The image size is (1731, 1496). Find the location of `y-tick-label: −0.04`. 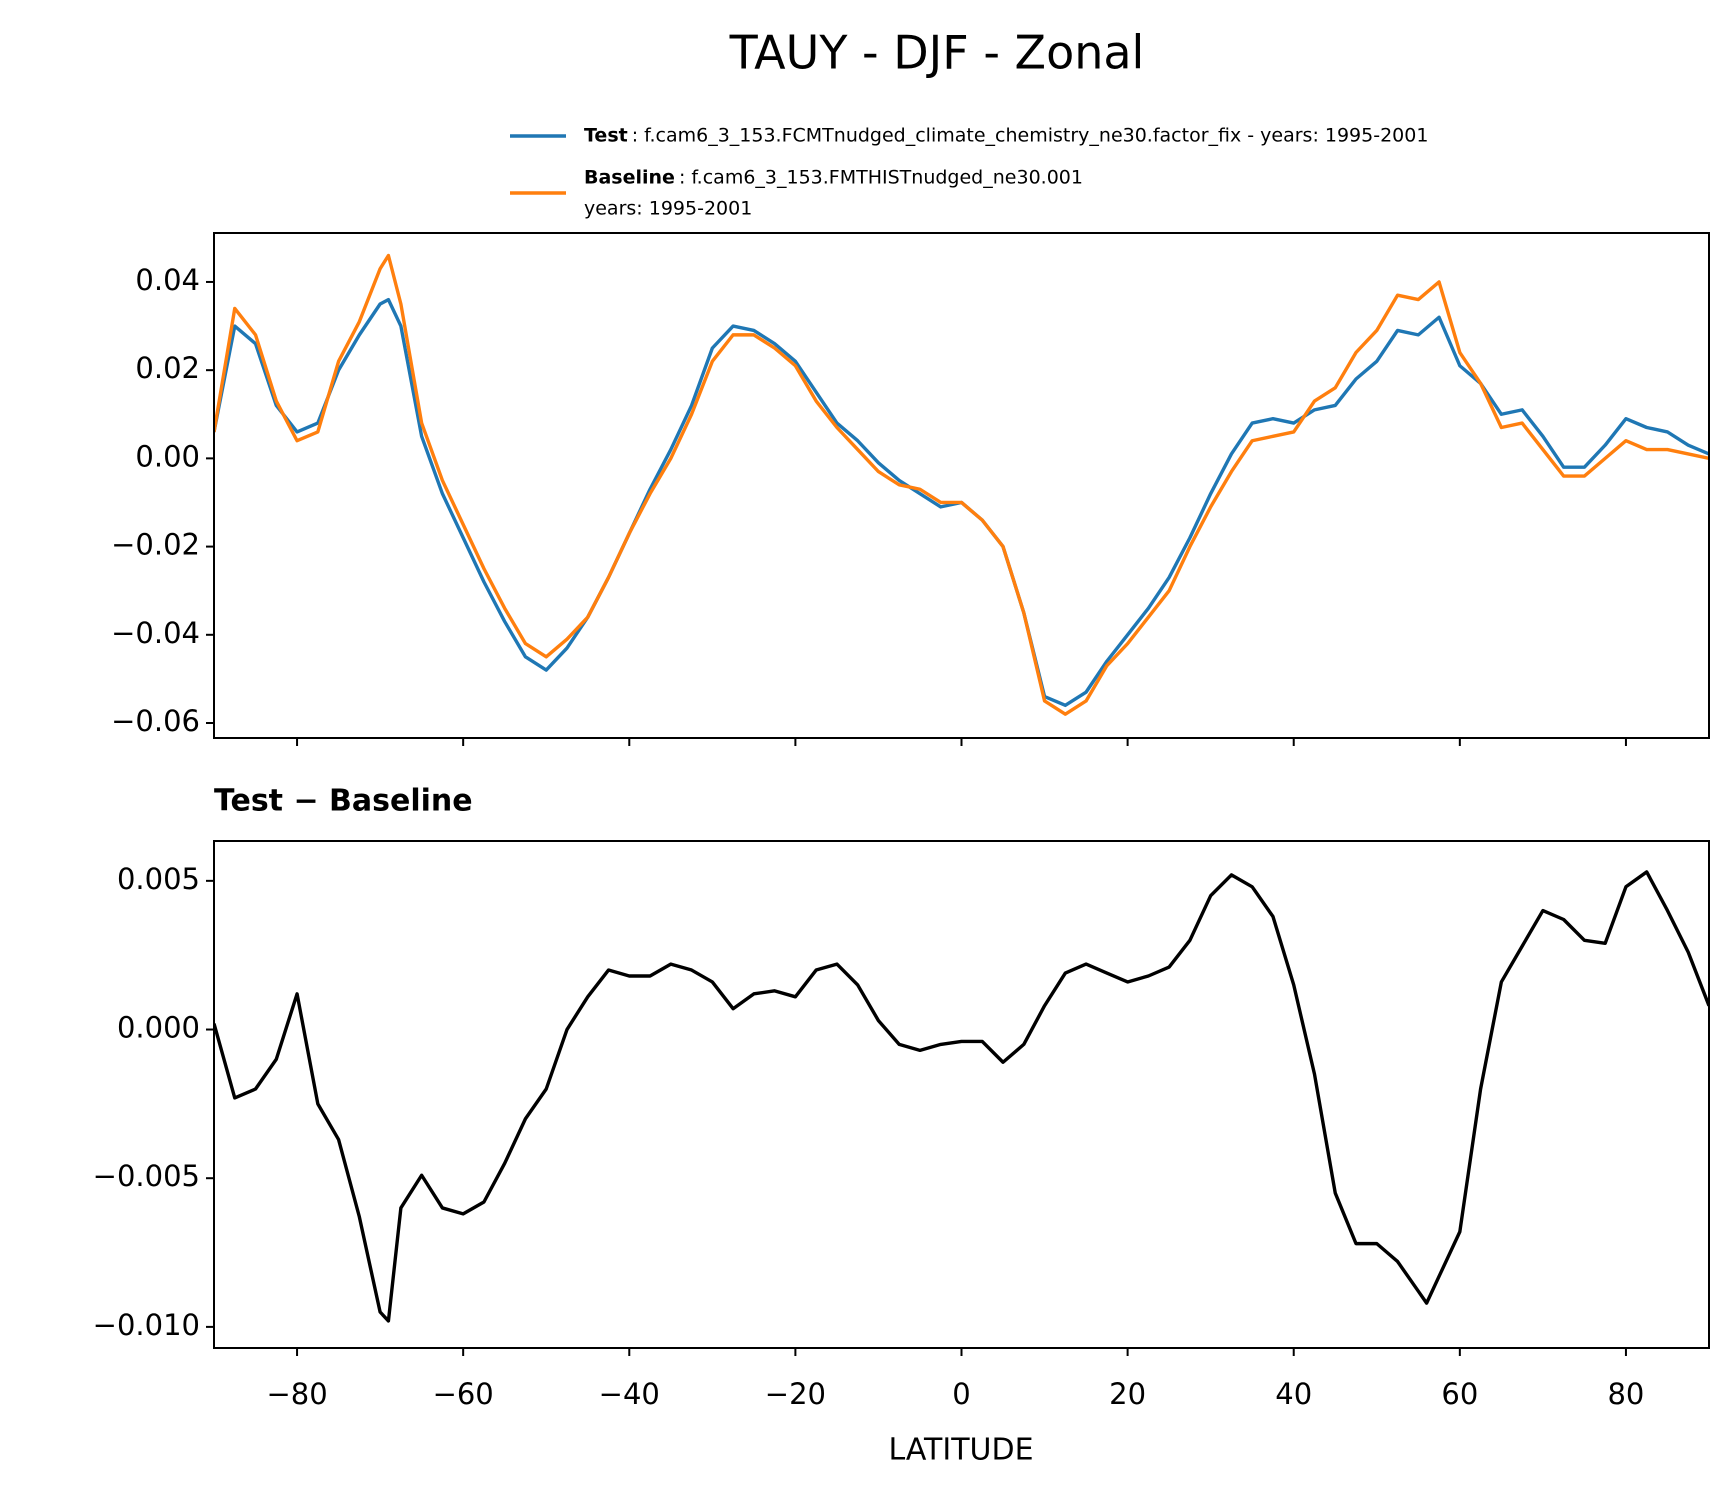

y-tick-label: −0.04 is located at coordinates (155, 633).